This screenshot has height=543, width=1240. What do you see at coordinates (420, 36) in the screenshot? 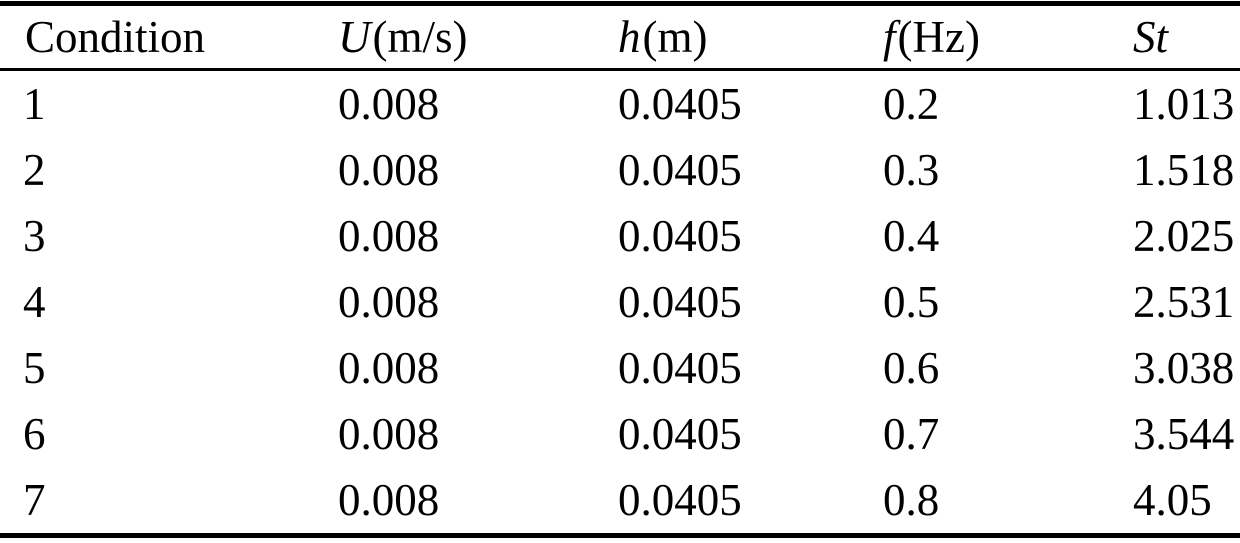
I see `velocity-unit: (m/s)` at bounding box center [420, 36].